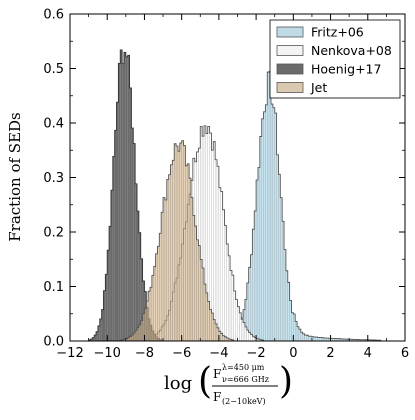 The width and height of the screenshot is (415, 420). I want to click on x-axis-label: log ( F λ=450 μm ν=666 GHz F (2−10keV) ), so click(228, 383).